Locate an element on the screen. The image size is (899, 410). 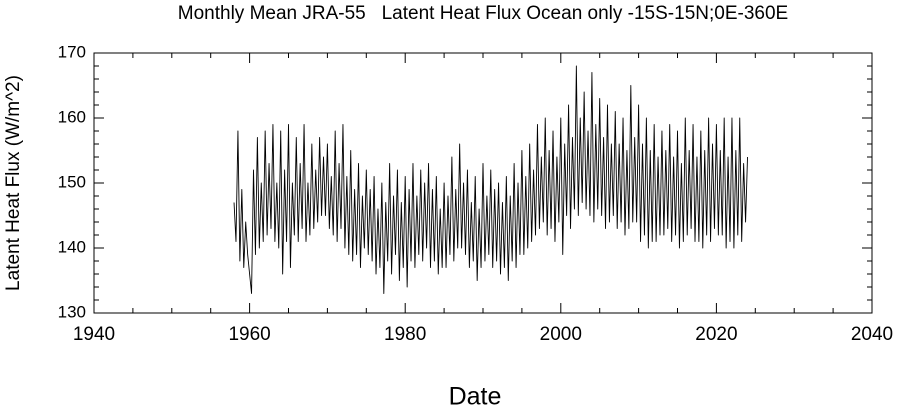
x-tick-label: 2040 is located at coordinates (872, 334).